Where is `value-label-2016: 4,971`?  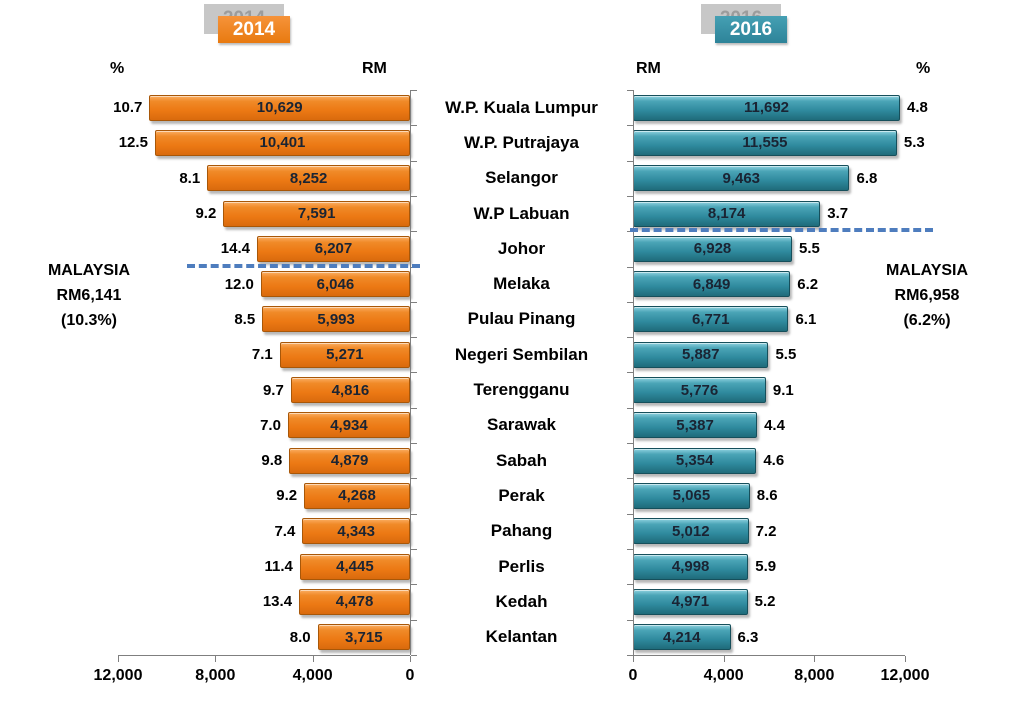
value-label-2016: 4,971 is located at coordinates (690, 602).